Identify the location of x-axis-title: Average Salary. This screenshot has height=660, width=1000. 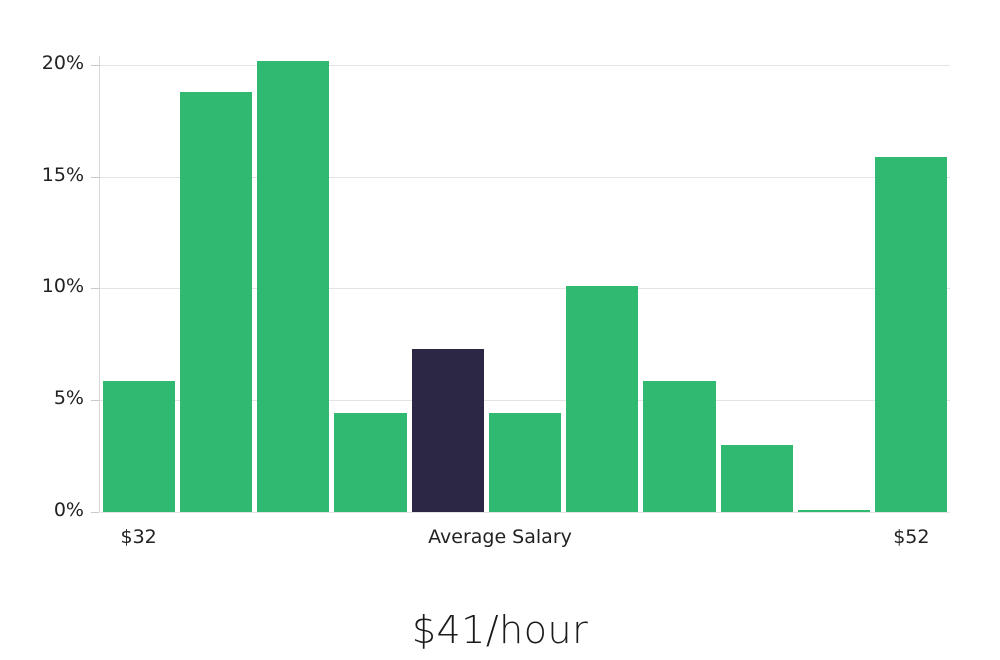
(500, 537).